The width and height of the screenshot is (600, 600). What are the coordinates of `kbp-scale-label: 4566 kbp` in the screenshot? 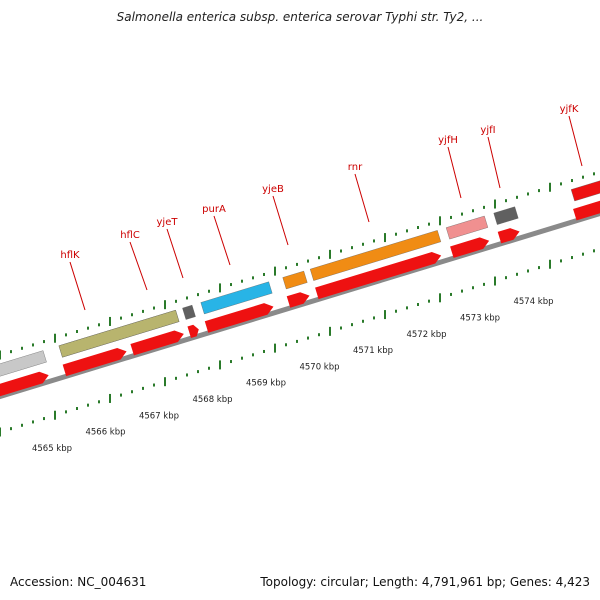 It's located at (105, 433).